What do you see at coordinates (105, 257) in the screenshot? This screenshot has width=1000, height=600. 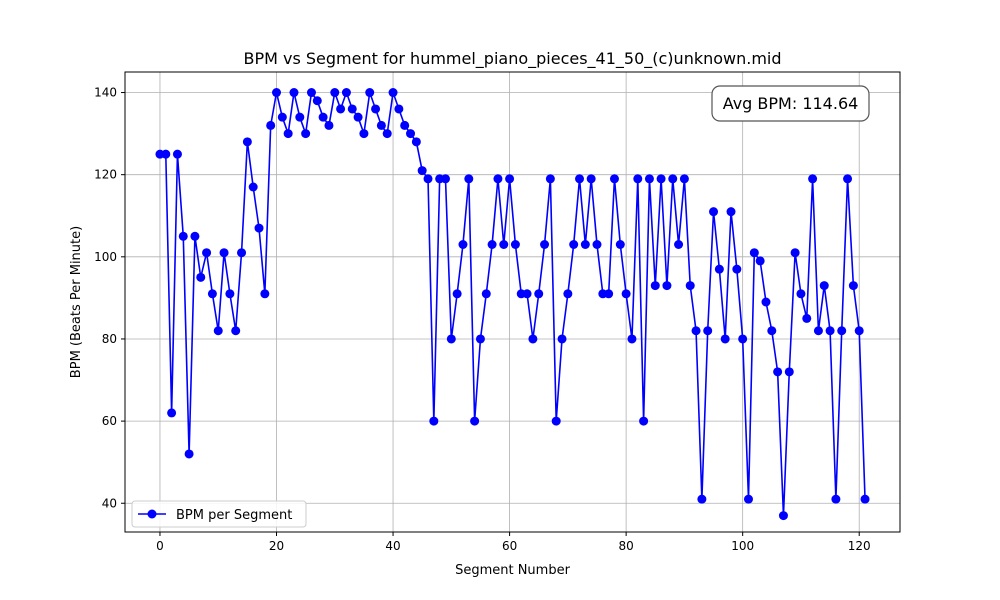 I see `y-tick-label-3: 100` at bounding box center [105, 257].